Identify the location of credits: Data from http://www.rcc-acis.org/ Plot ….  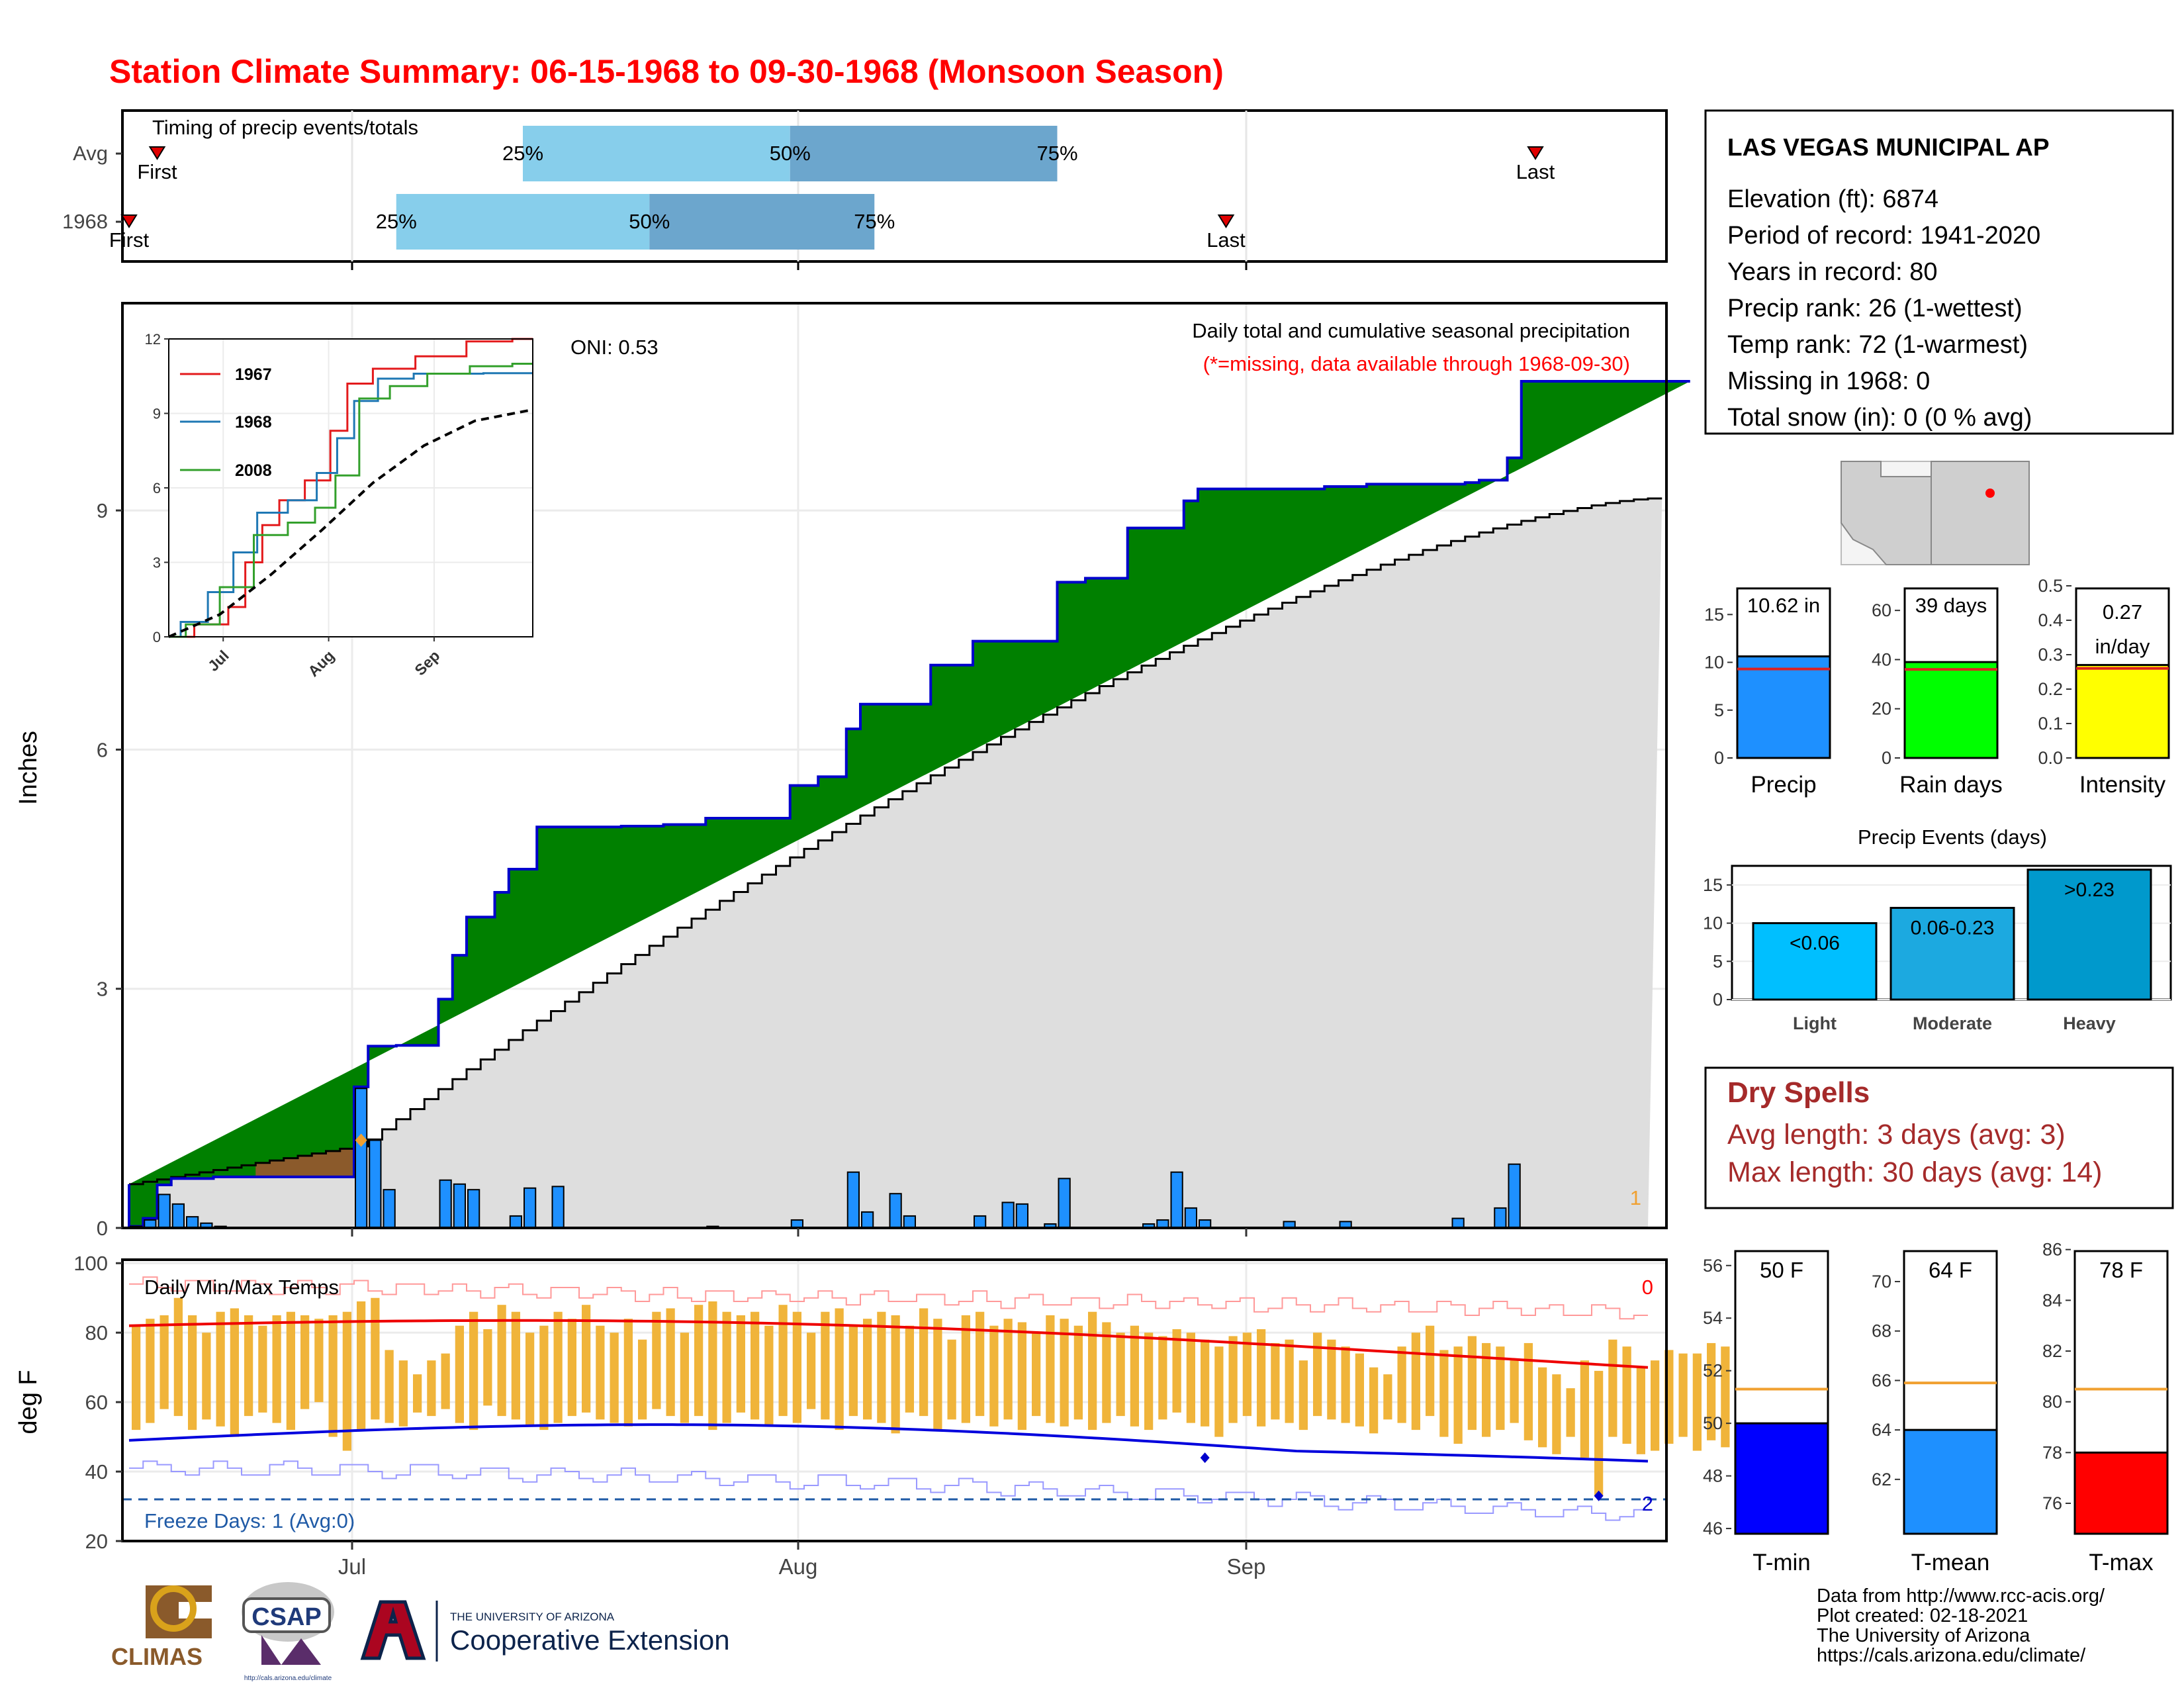
(1961, 1625).